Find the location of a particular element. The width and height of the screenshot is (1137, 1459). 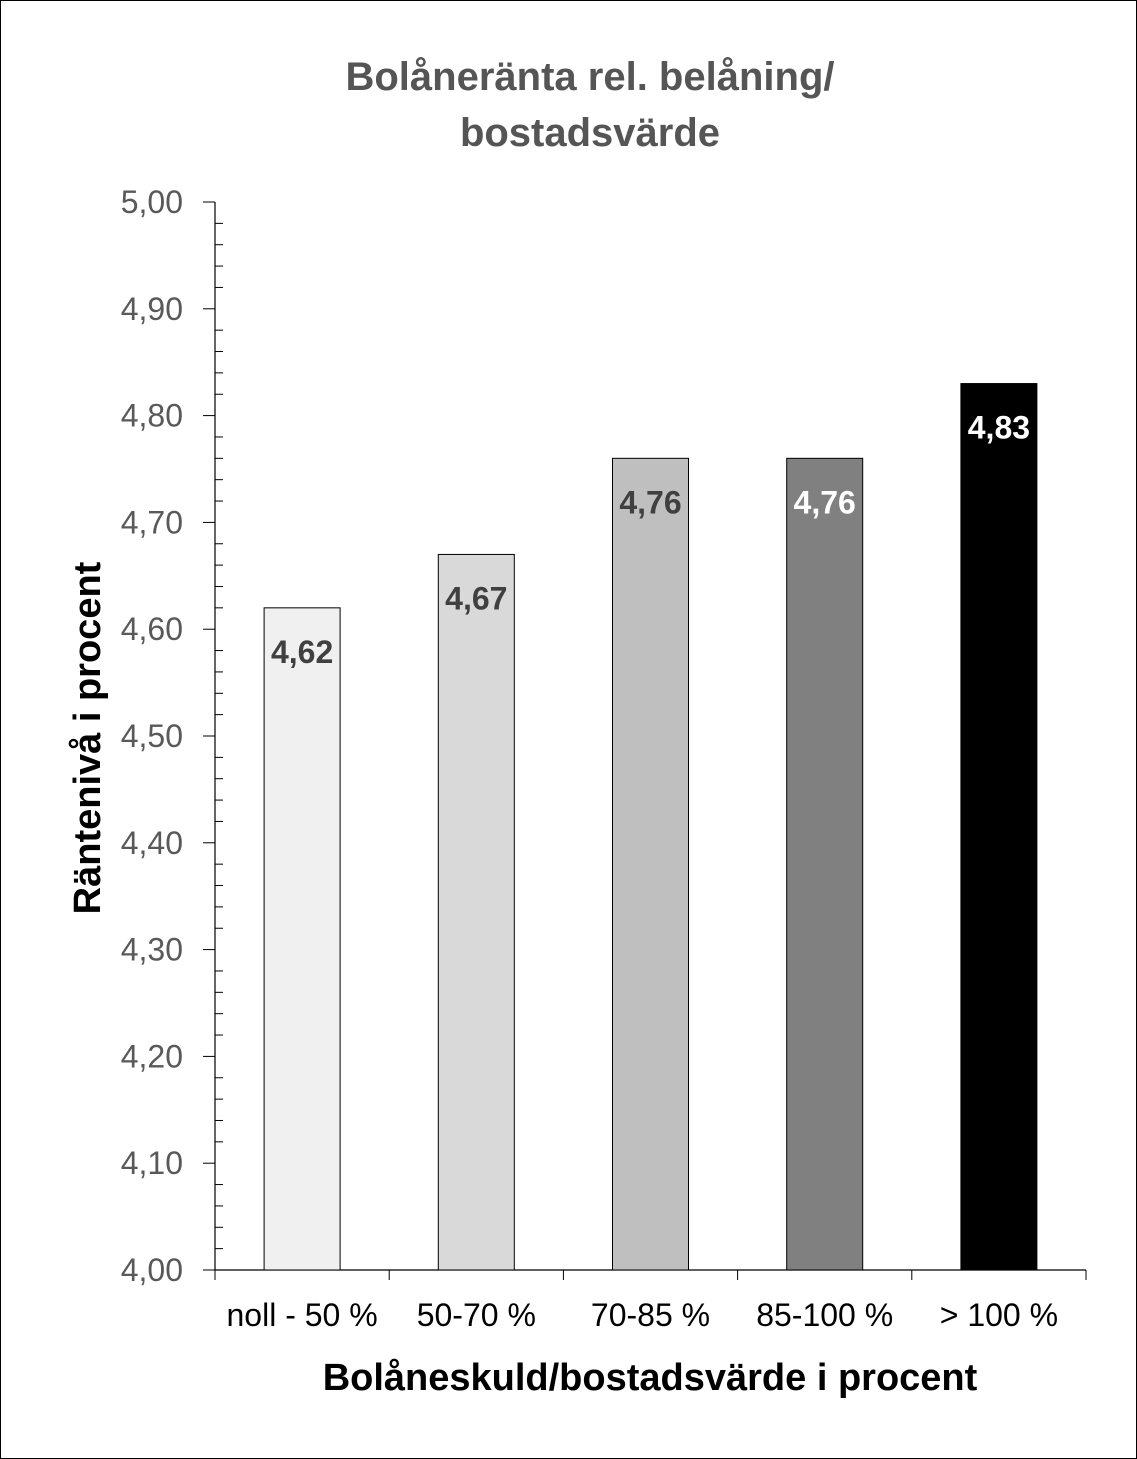

x-category-label: > 100 % is located at coordinates (999, 1315).